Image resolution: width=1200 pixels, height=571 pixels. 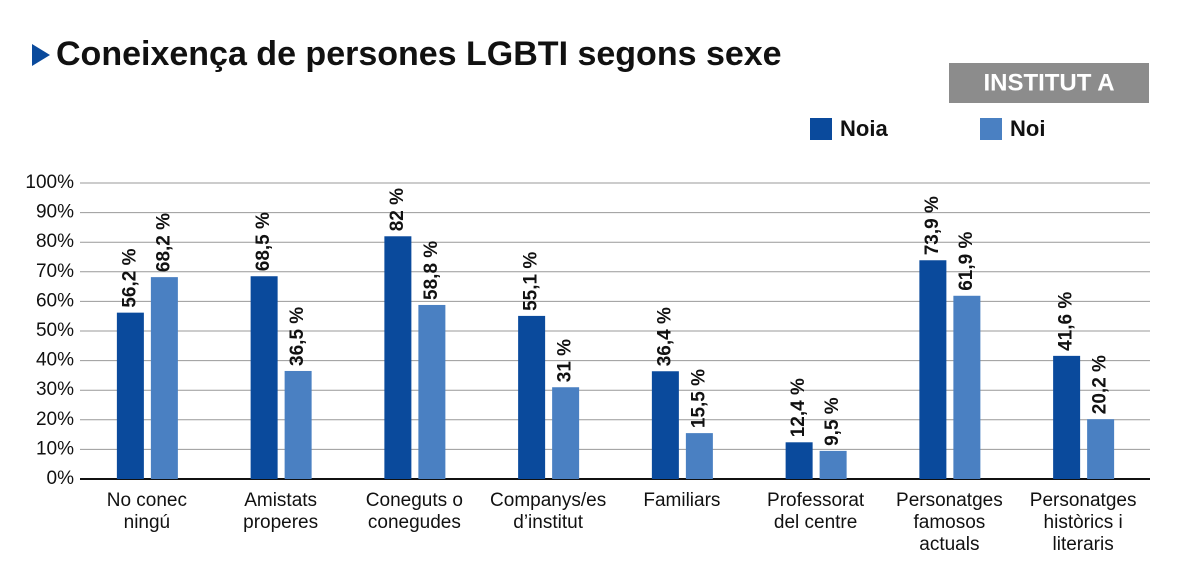 What do you see at coordinates (966, 261) in the screenshot?
I see `value-label: 61,9 %` at bounding box center [966, 261].